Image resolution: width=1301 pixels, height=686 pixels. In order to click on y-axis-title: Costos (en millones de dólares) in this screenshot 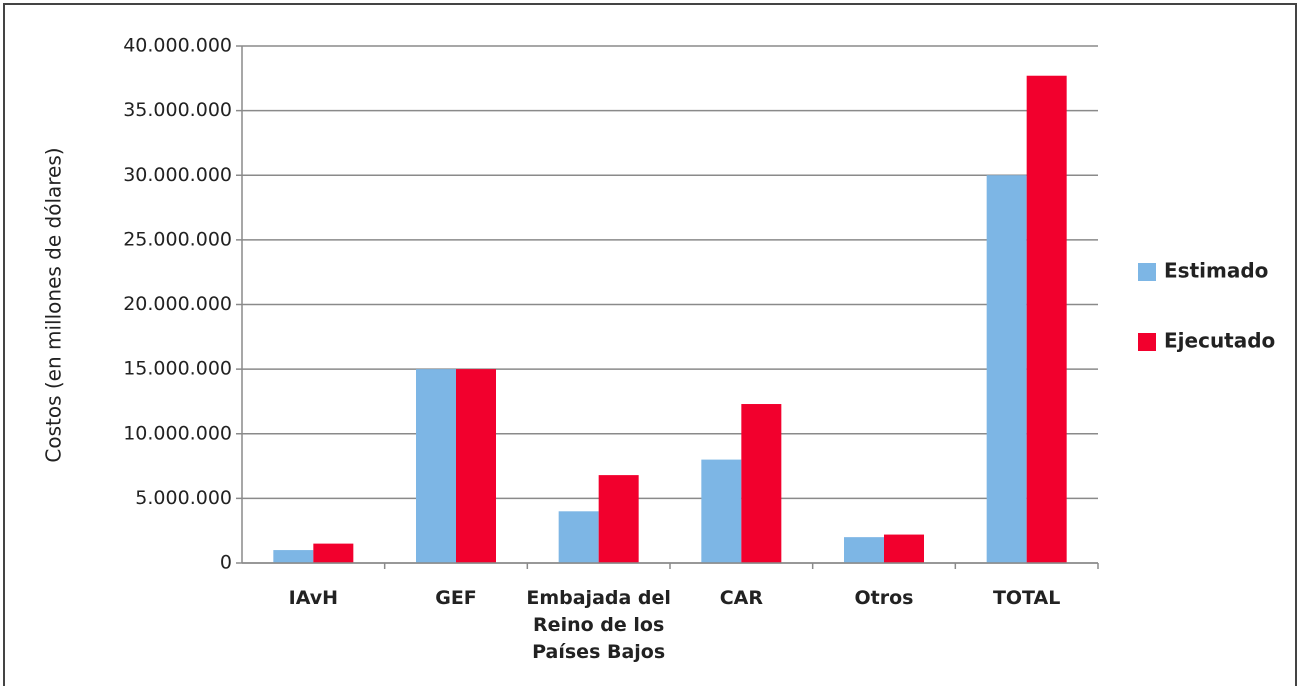, I will do `click(54, 304)`.